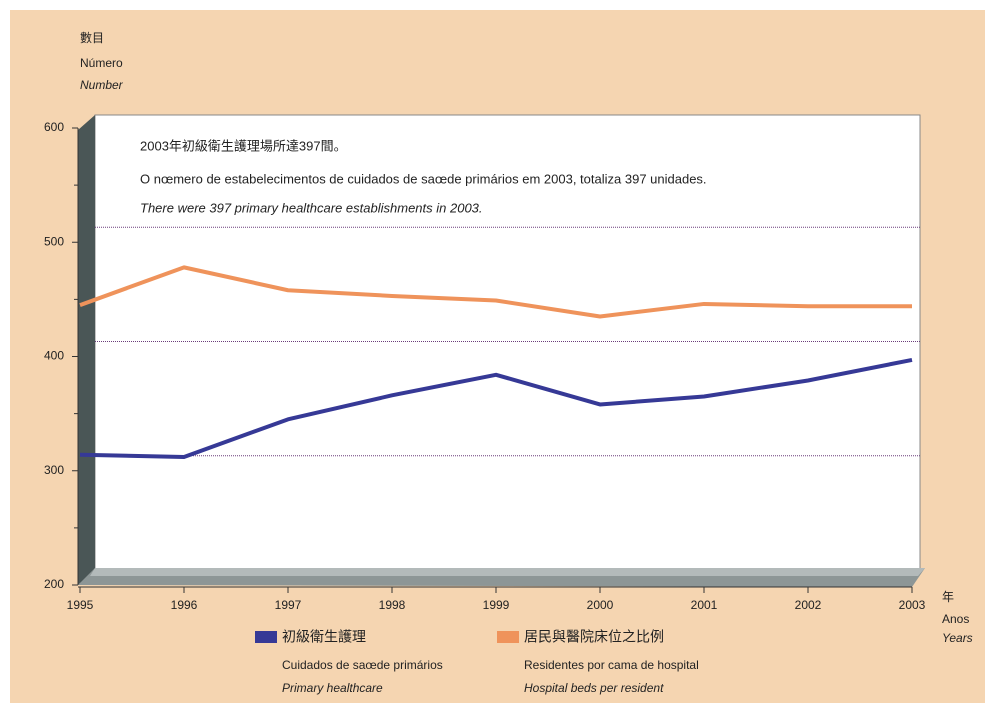 The image size is (994, 713). What do you see at coordinates (332, 688) in the screenshot?
I see `legend-label: Primary healthcare` at bounding box center [332, 688].